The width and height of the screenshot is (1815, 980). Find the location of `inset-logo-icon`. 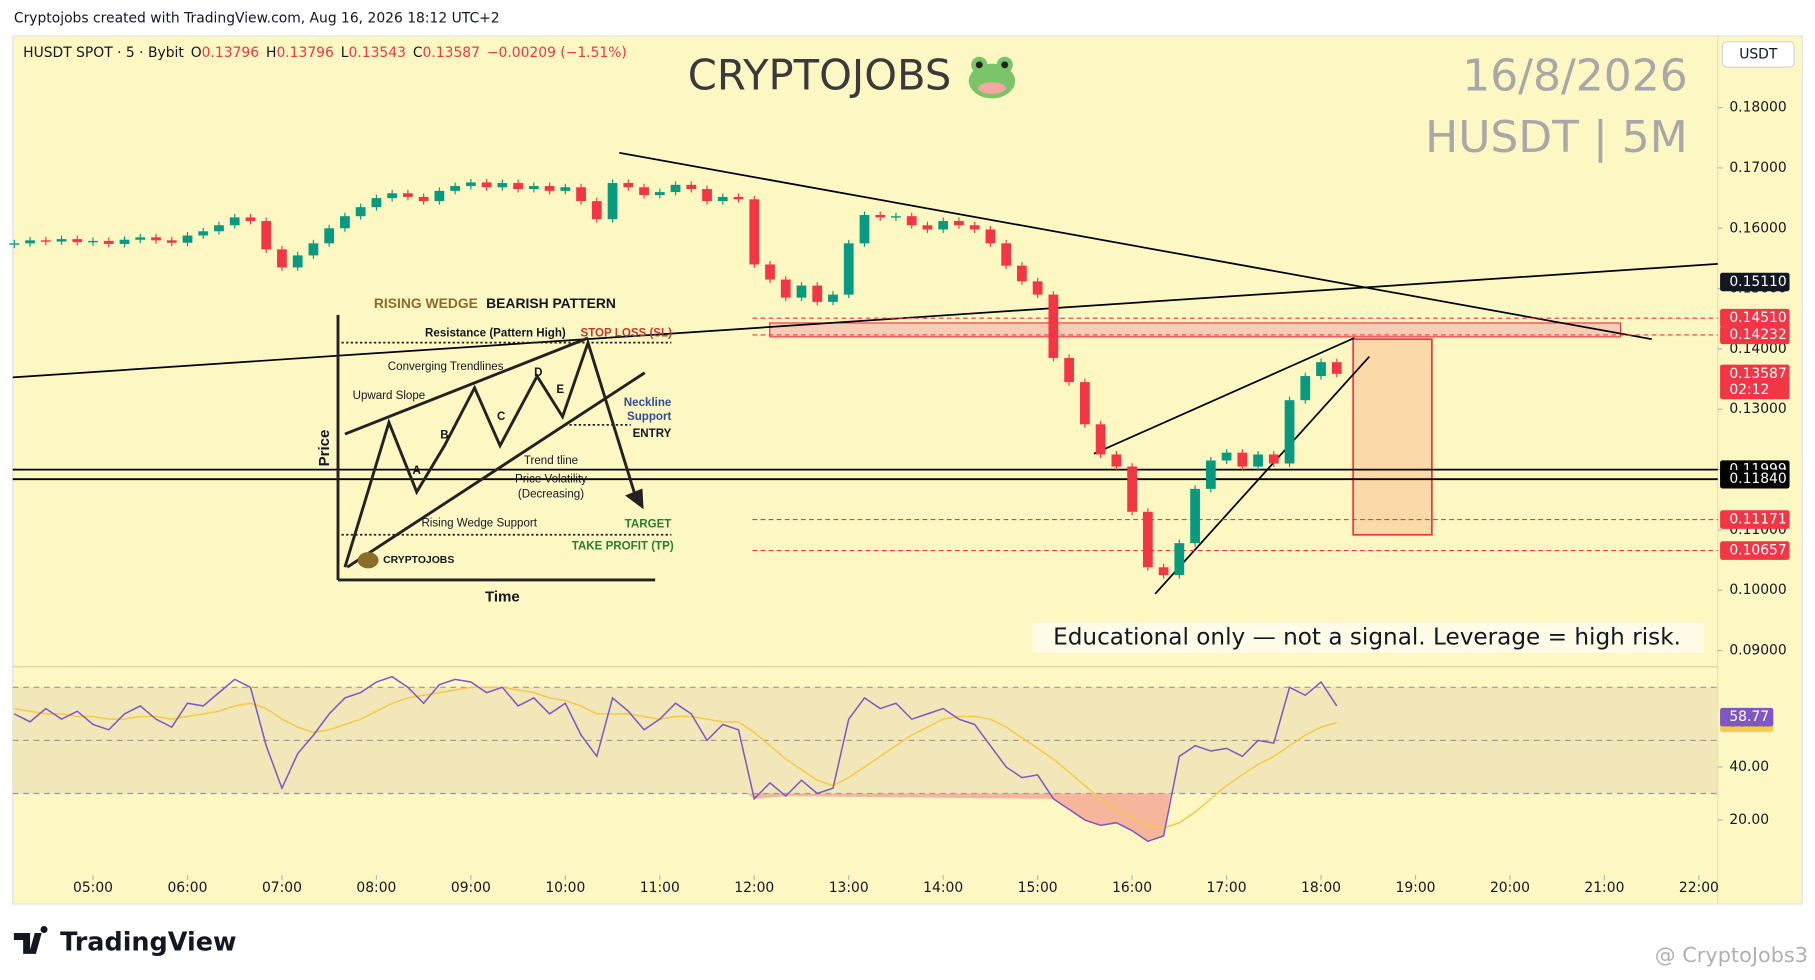

inset-logo-icon is located at coordinates (368, 560).